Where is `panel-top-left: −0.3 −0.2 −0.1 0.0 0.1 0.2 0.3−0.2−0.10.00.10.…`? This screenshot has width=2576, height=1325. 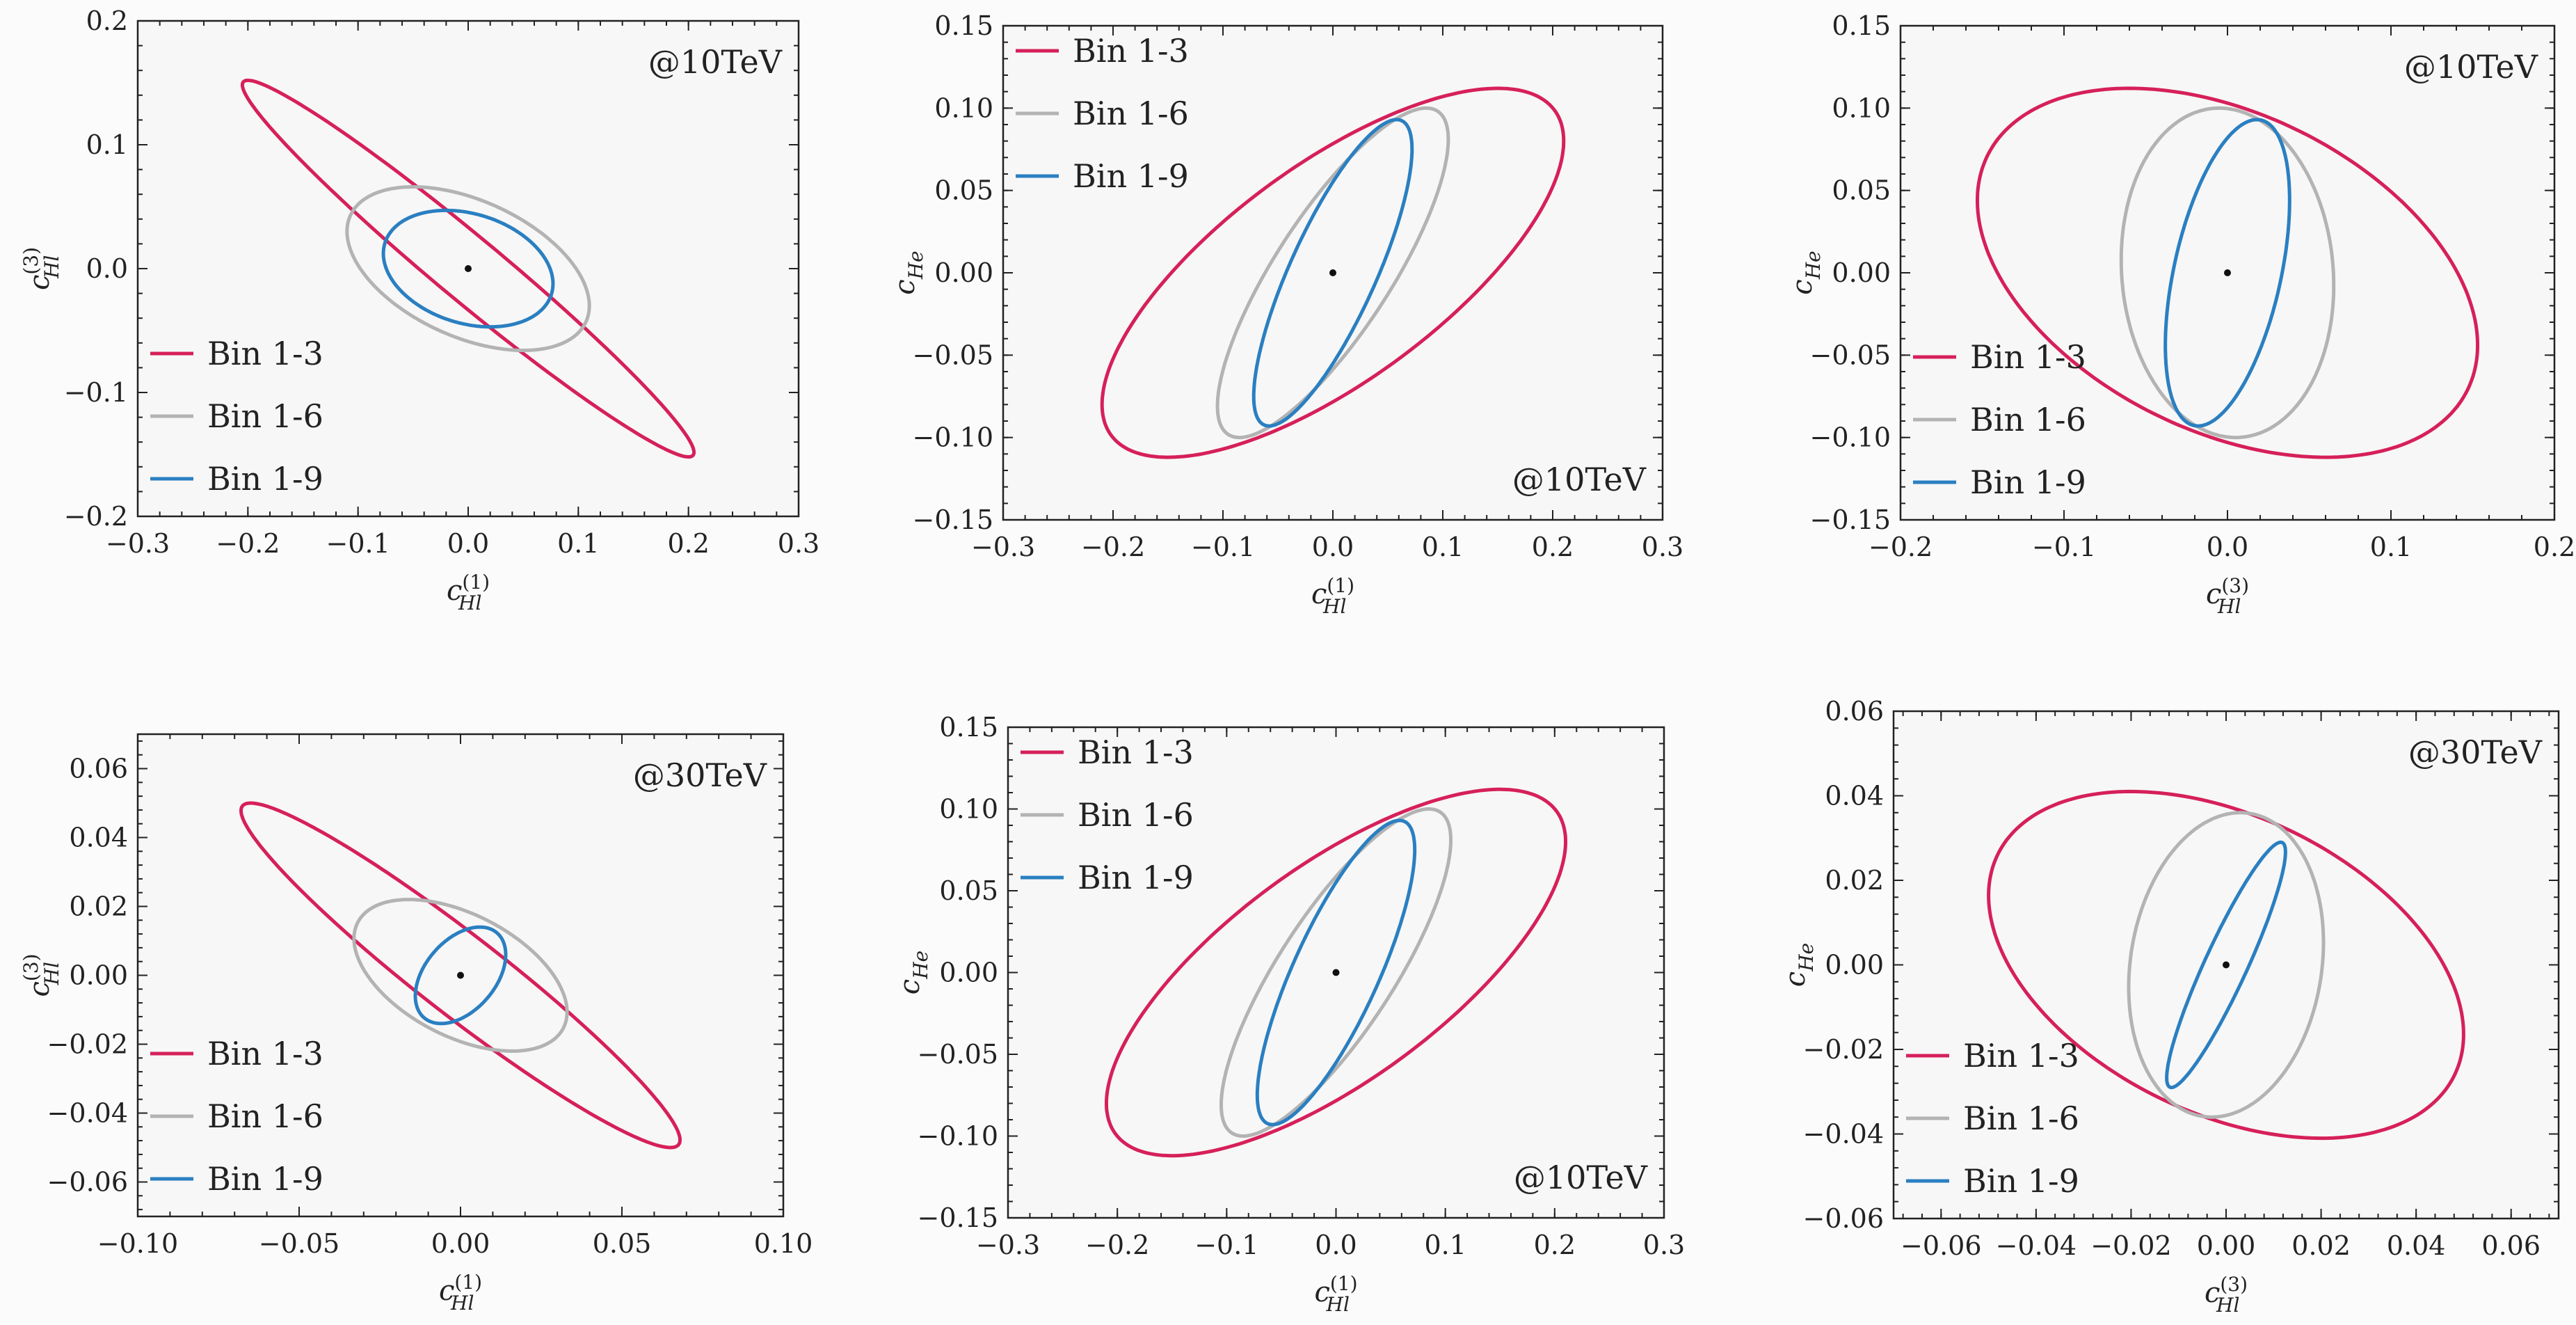
panel-top-left: −0.3 −0.2 −0.1 0.0 0.1 0.2 0.3−0.2−0.10.00.10.… is located at coordinates (419, 310).